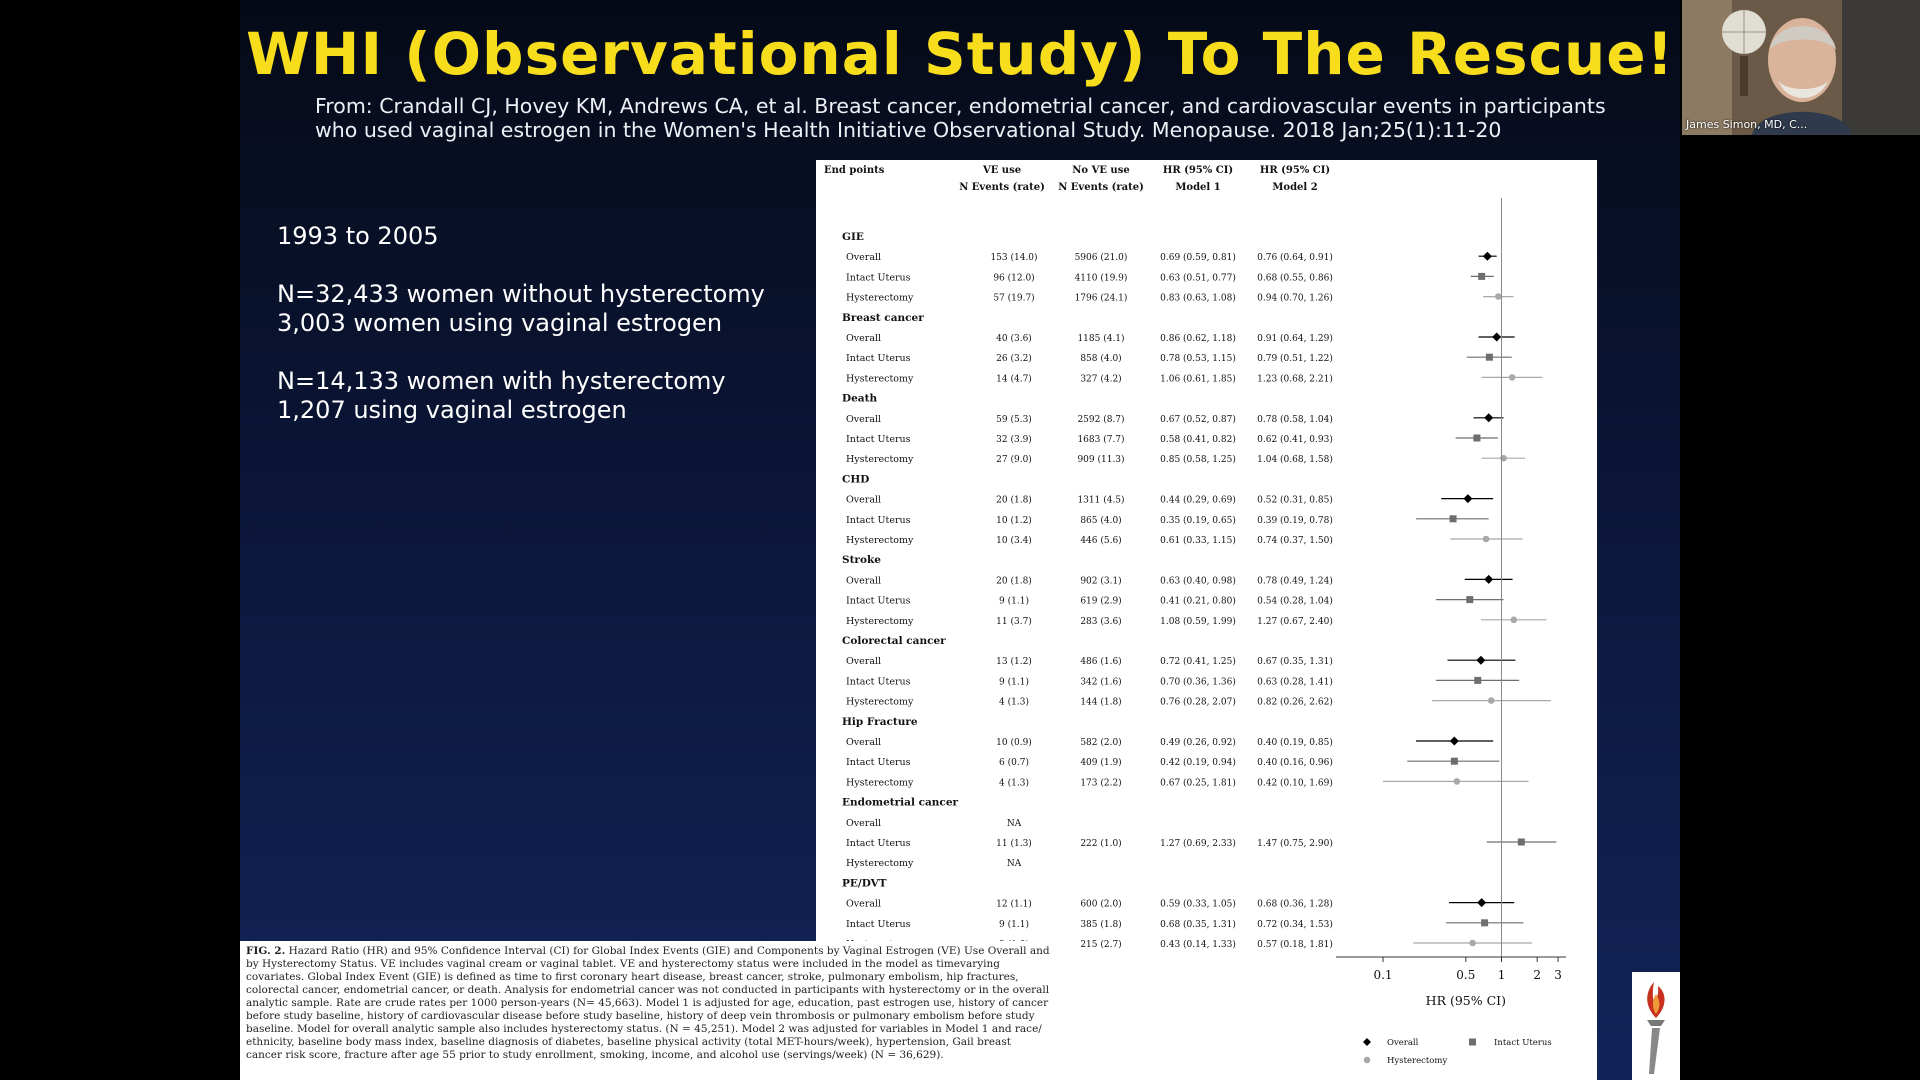  I want to click on ve-events: 59 (5.3), so click(1014, 419).